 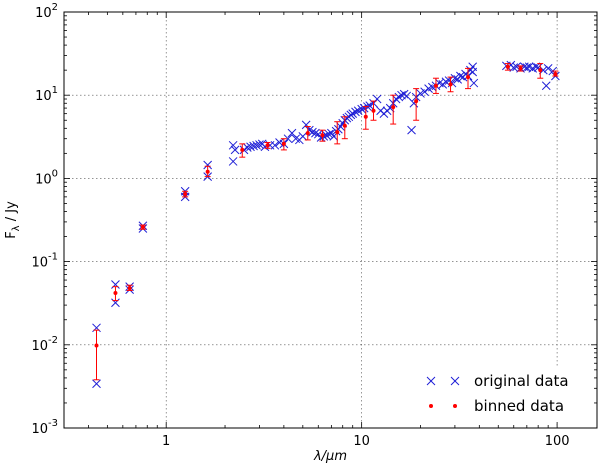 I want to click on y-tick-label: 10⁻¹, so click(x=44, y=261).